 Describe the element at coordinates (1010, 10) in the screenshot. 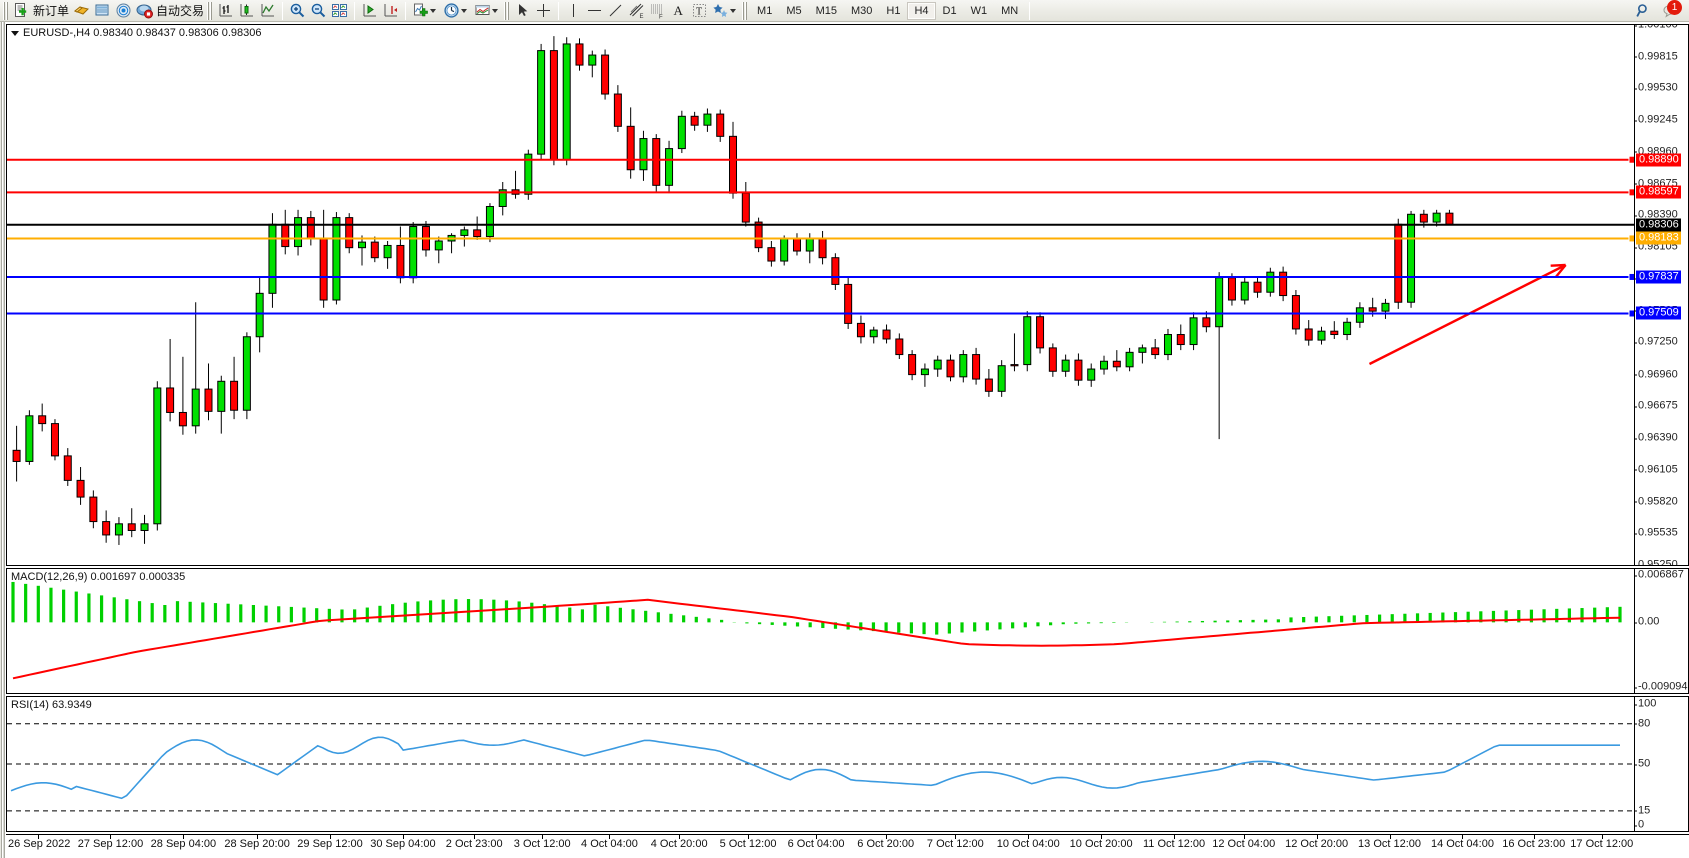

I see `timeframe-mn: MN` at that location.